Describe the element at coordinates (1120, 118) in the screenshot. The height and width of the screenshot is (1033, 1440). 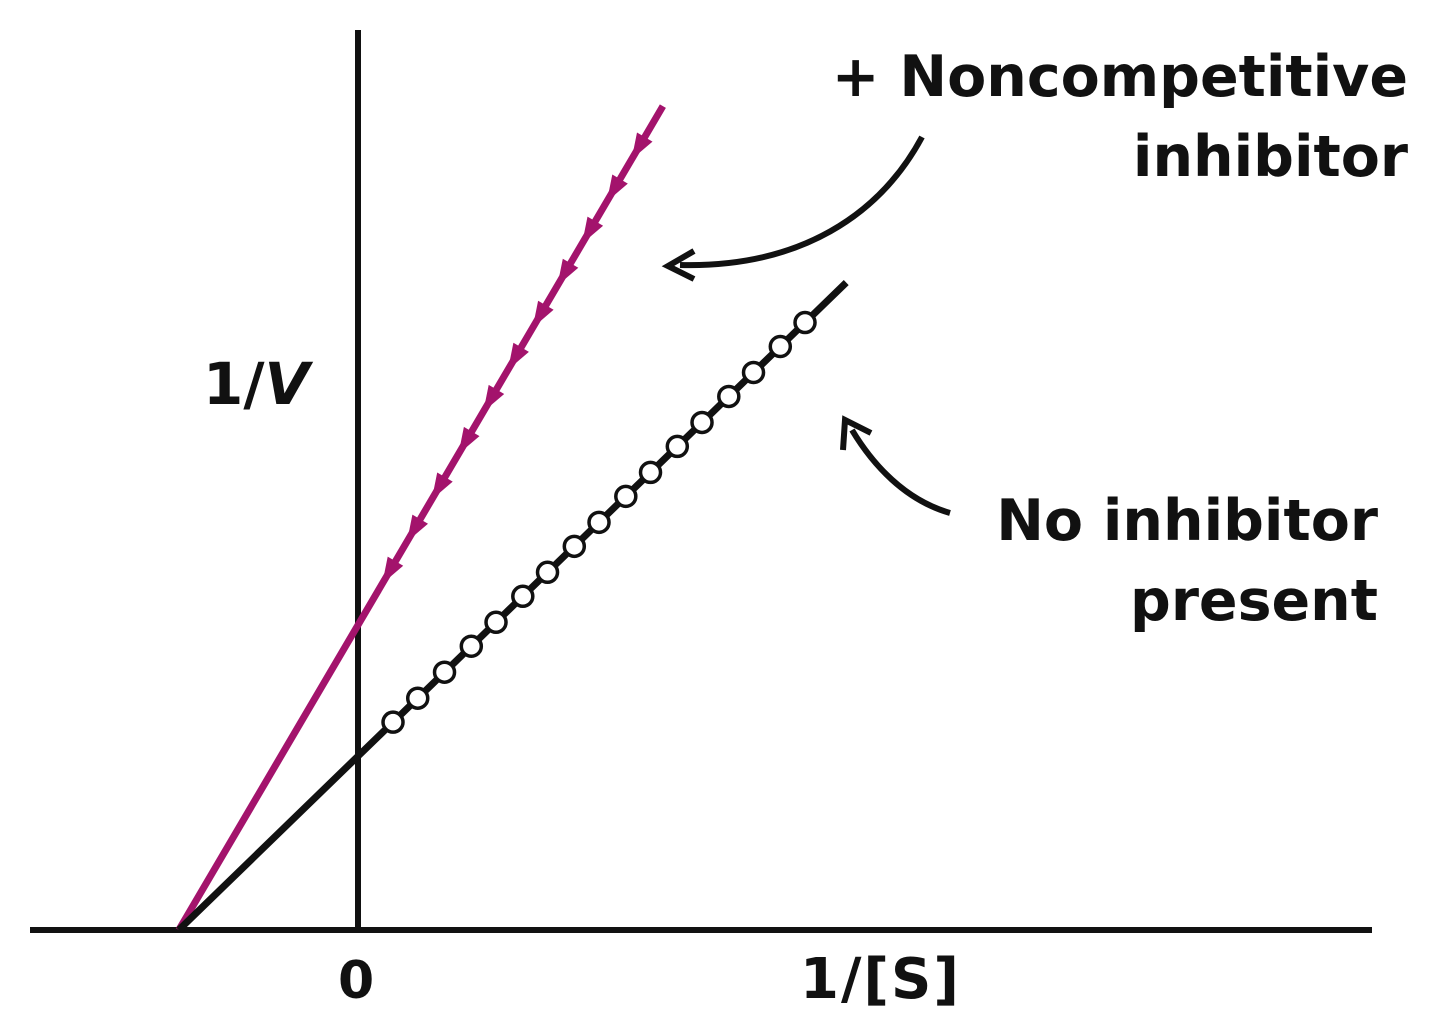
I see `inhibitor-annotation: + Noncompetitive inhibitor` at that location.